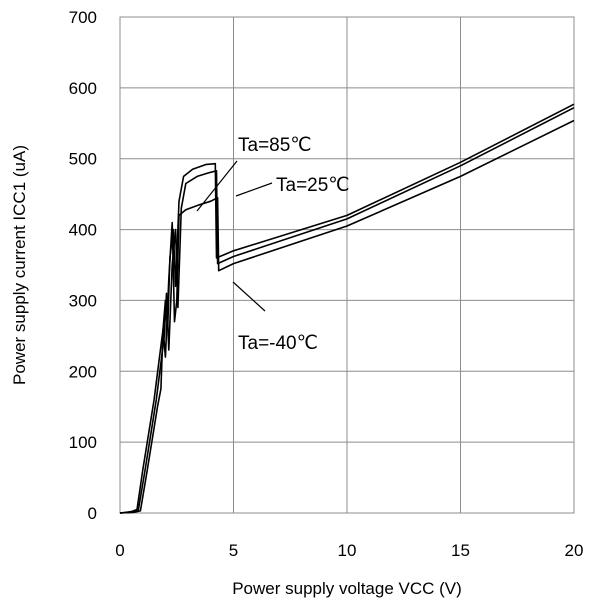 The height and width of the screenshot is (605, 590). I want to click on x-tick-label: 0, so click(119, 550).